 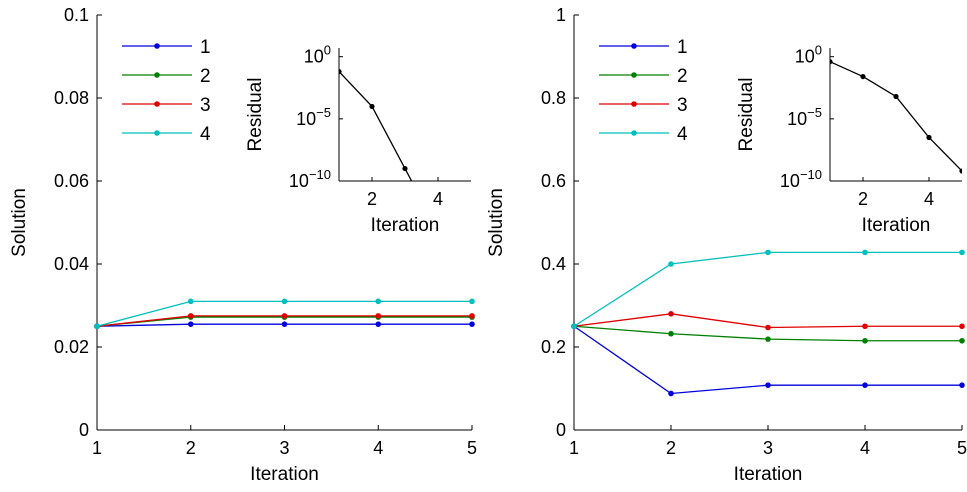 I want to click on legend-label: 4, so click(x=682, y=134).